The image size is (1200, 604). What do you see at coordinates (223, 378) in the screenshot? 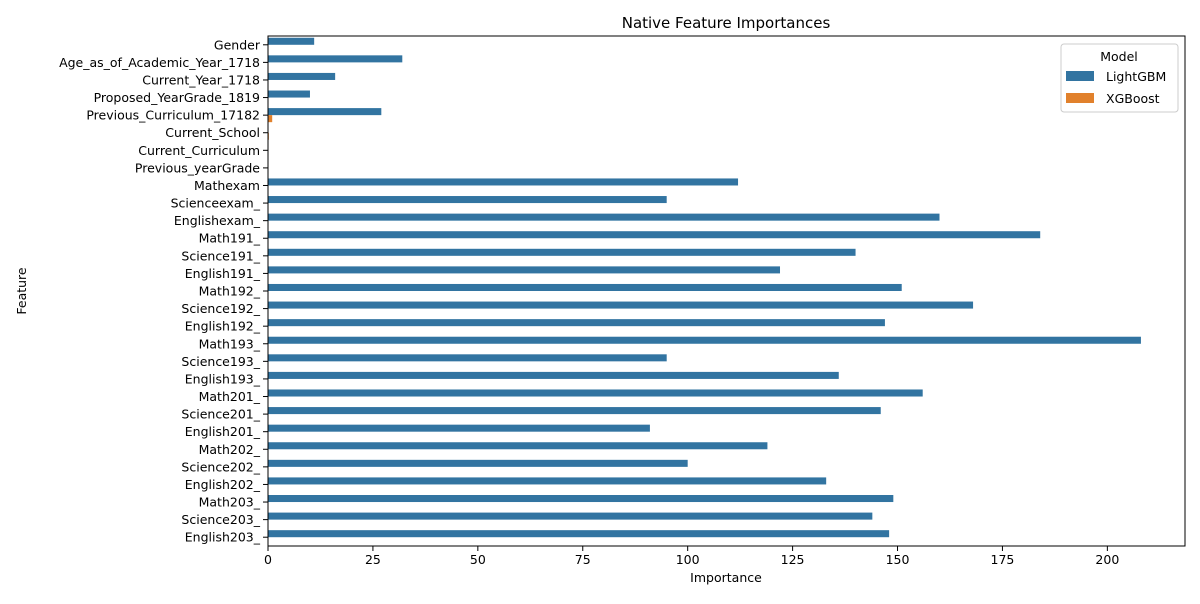
I see `y-tick-label: English193_` at bounding box center [223, 378].